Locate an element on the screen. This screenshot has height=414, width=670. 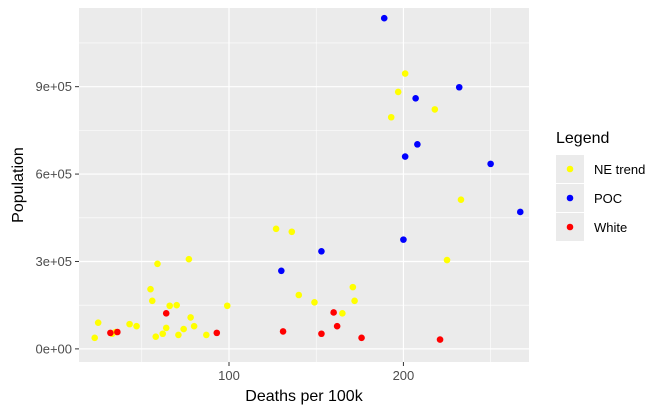
legend-label: White is located at coordinates (610, 227).